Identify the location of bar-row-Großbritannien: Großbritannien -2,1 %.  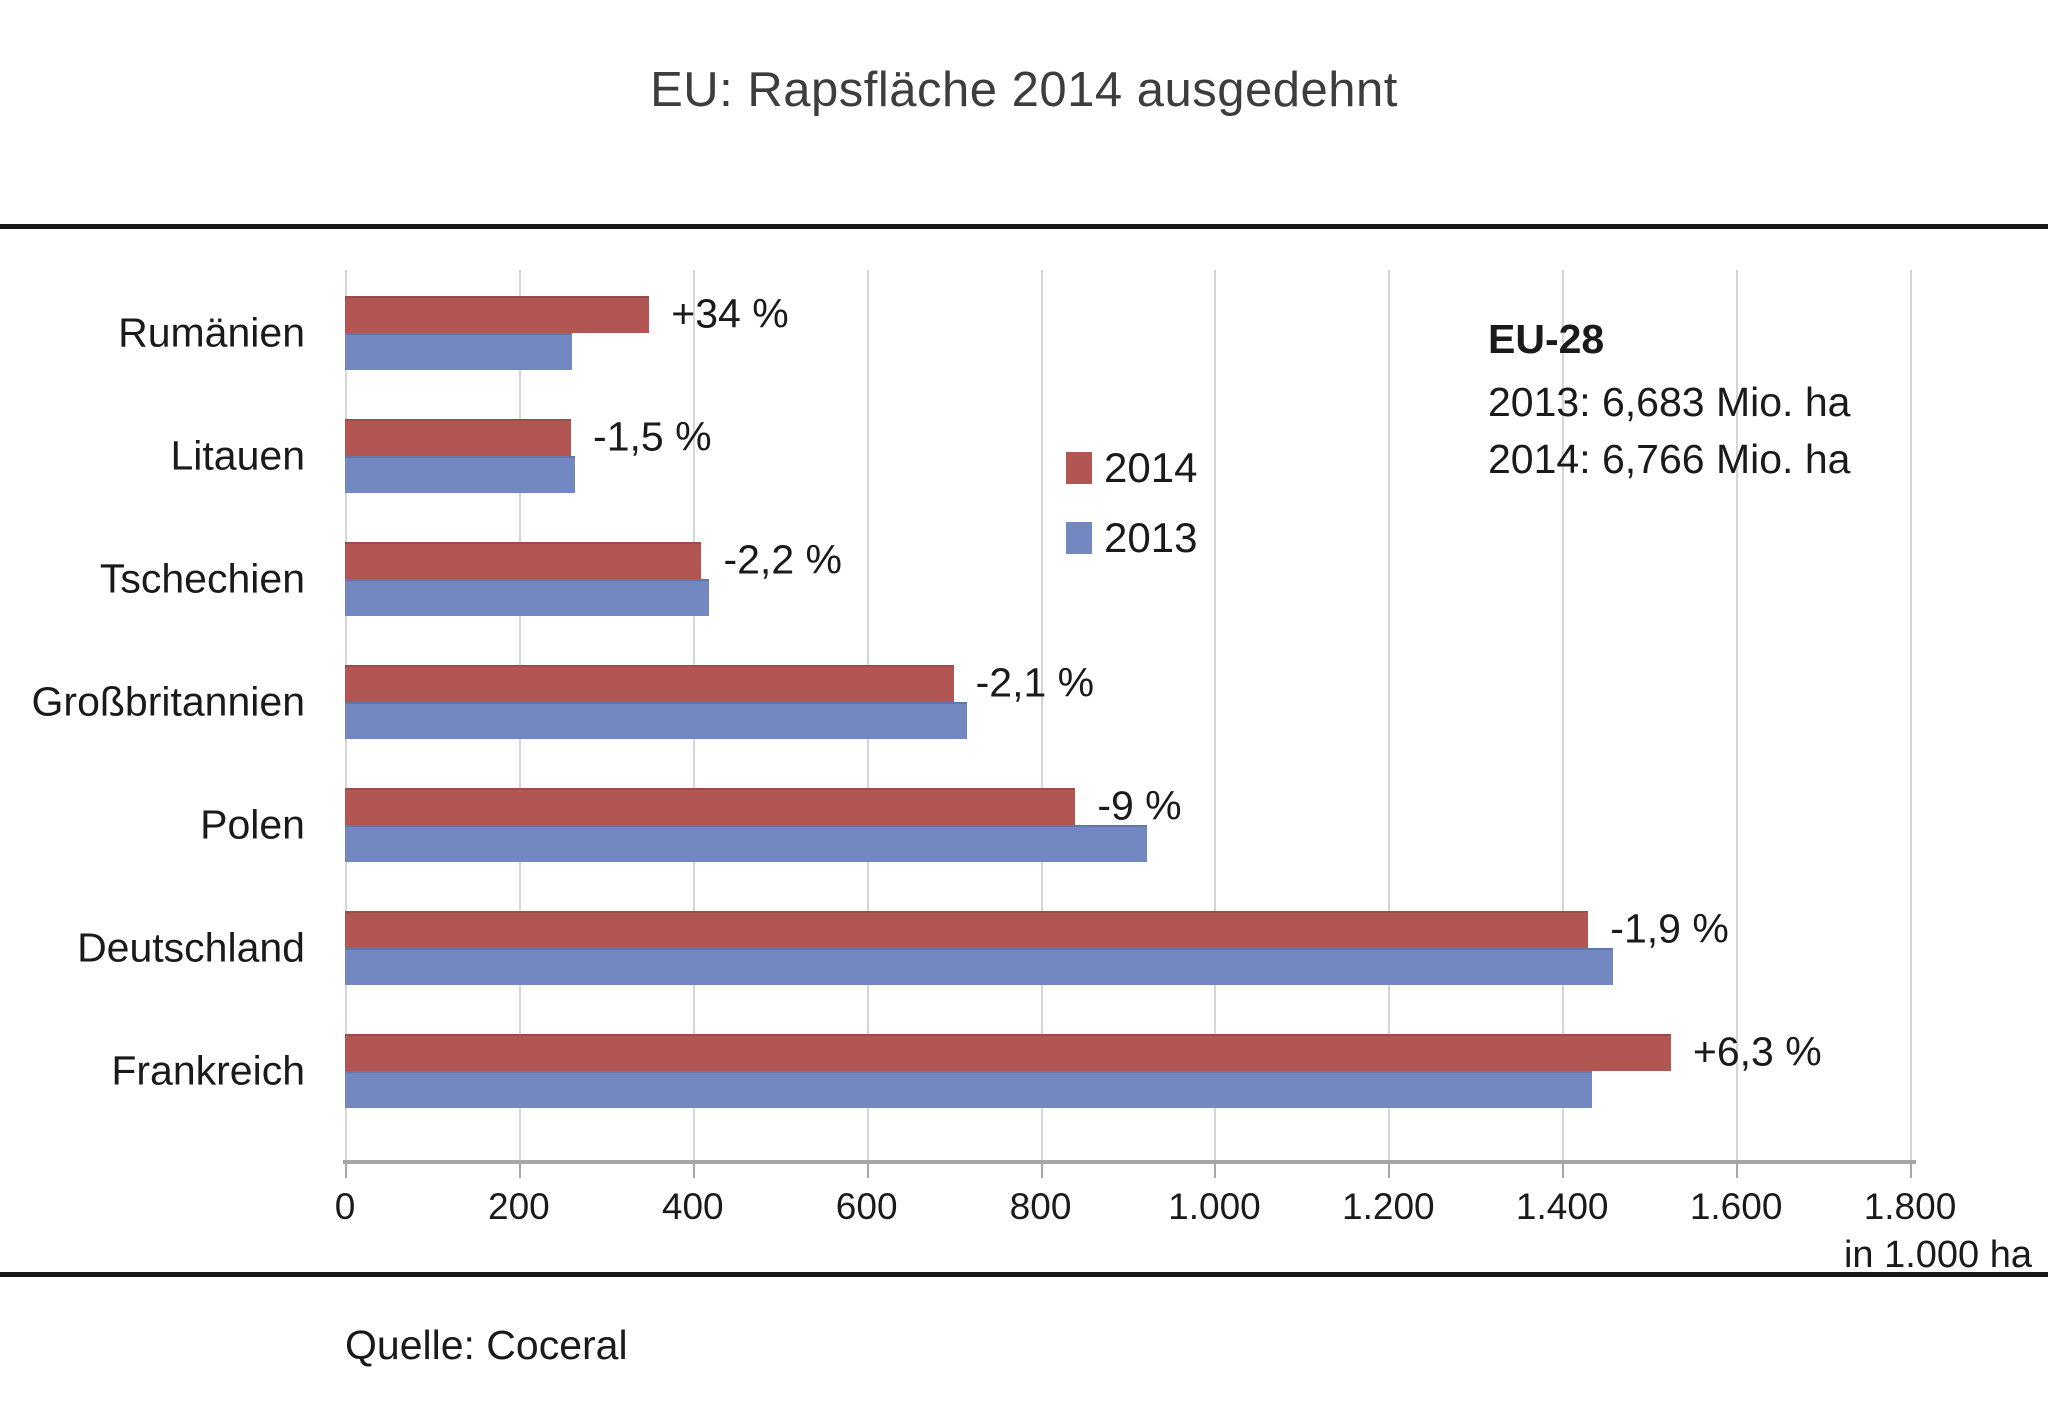
(971, 699).